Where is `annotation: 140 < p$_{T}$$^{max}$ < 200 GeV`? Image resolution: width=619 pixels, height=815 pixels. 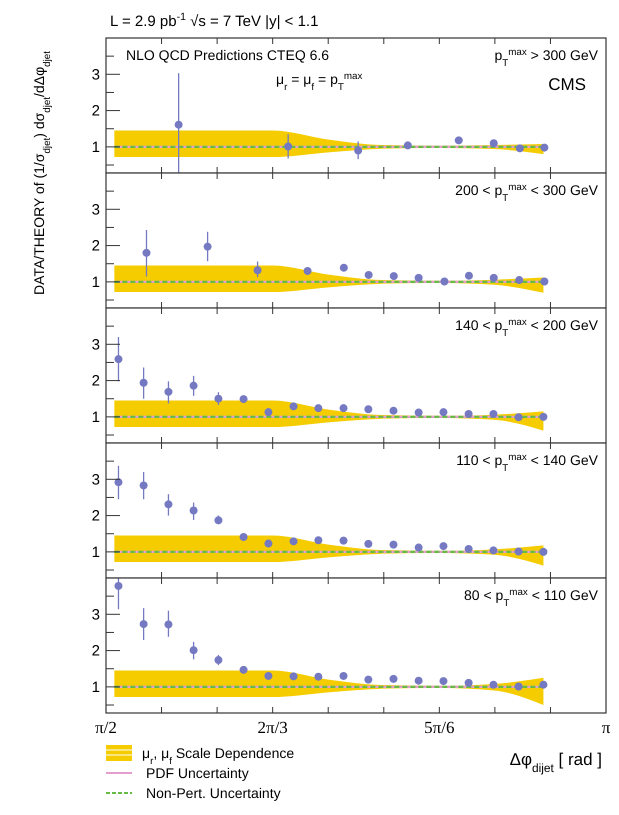
annotation: 140 < p$_{T}$$^{max}$ < 200 GeV is located at coordinates (527, 327).